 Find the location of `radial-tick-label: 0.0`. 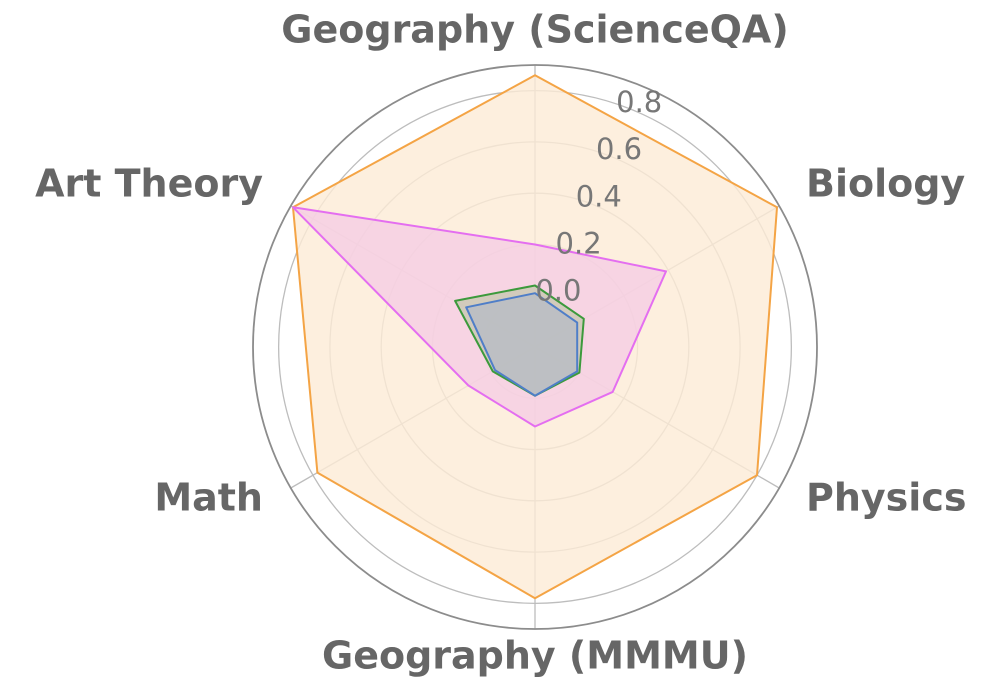

radial-tick-label: 0.0 is located at coordinates (558, 291).